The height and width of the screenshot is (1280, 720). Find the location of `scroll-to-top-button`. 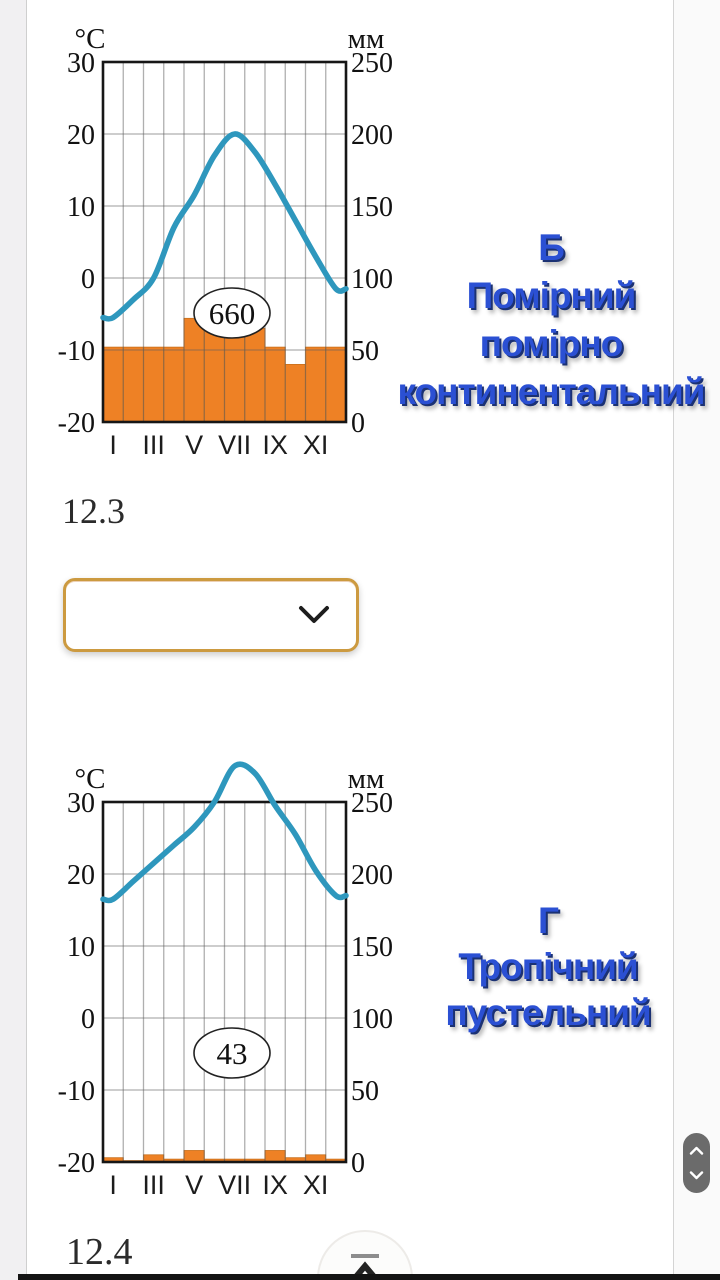

scroll-to-top-button is located at coordinates (365, 1255).